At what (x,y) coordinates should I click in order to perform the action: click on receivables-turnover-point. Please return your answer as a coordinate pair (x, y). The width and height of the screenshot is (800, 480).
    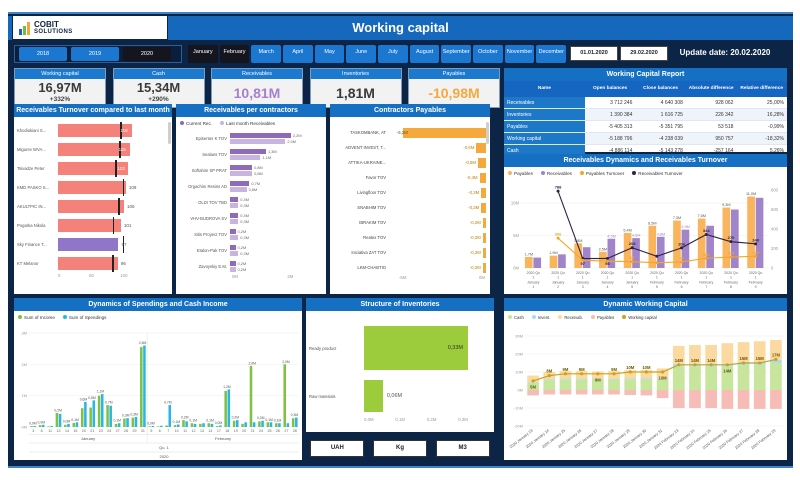
    Looking at the image, I should click on (682, 248).